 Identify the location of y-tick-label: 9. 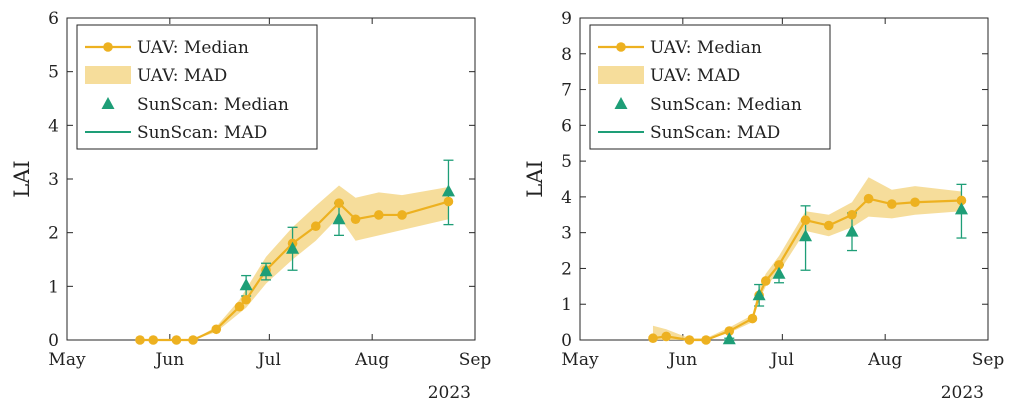
(566, 19).